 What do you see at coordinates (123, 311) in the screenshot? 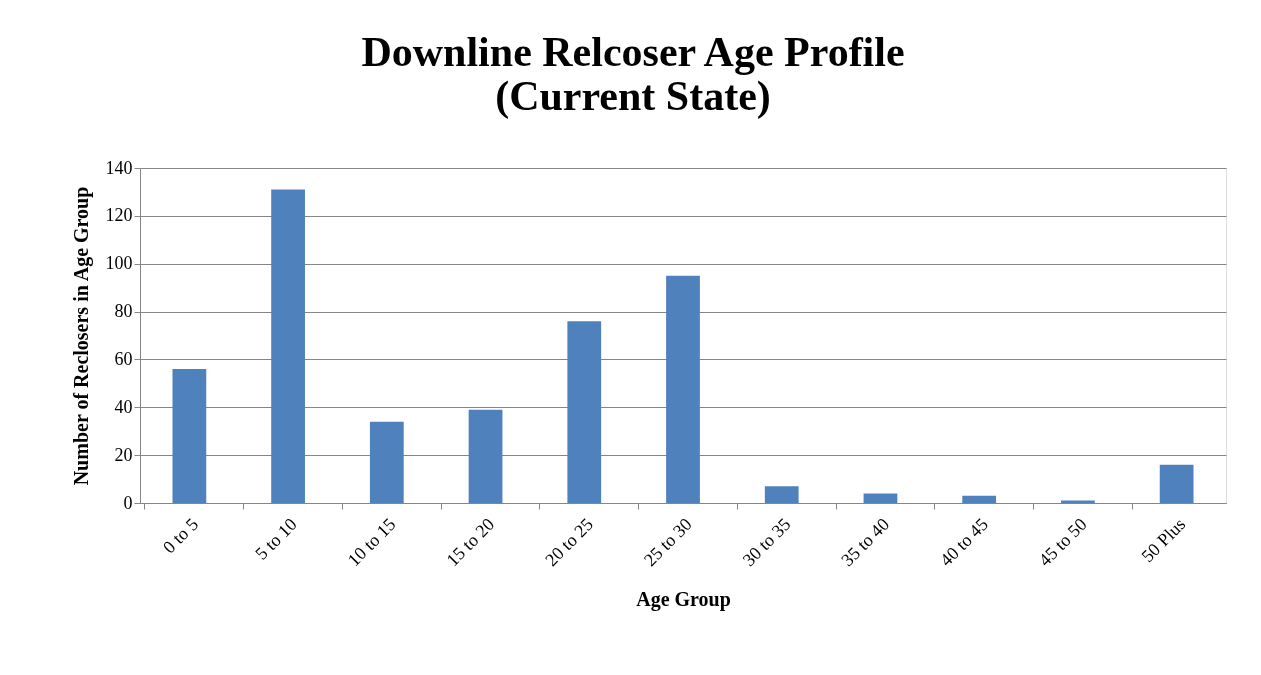
I see `y-tick-label: 80` at bounding box center [123, 311].